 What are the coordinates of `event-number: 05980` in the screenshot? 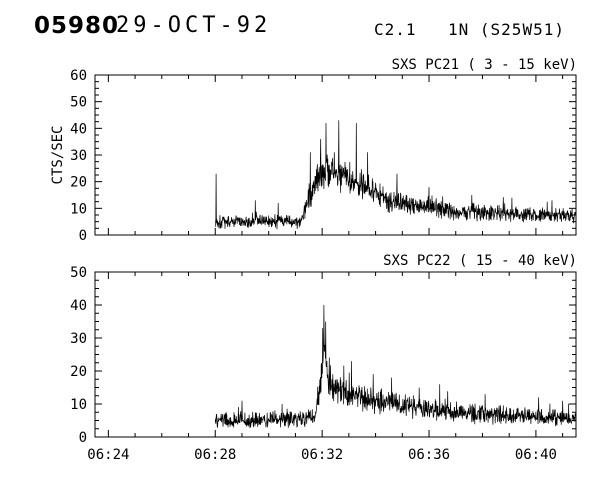 It's located at (77, 26).